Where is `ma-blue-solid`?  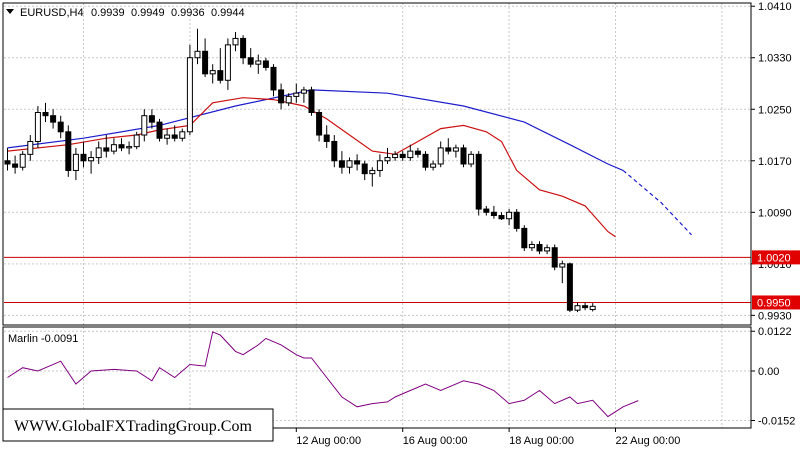 ma-blue-solid is located at coordinates (315, 130).